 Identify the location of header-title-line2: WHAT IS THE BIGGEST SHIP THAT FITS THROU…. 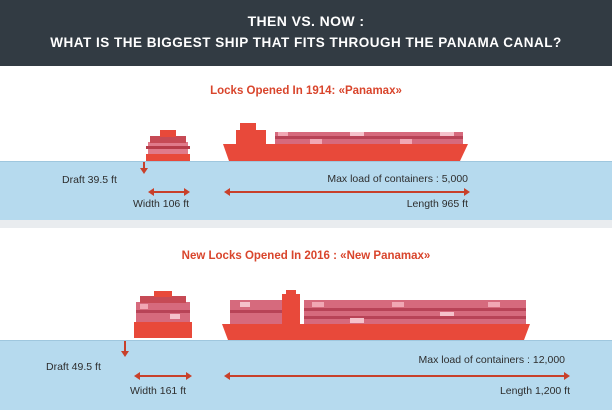
(306, 42).